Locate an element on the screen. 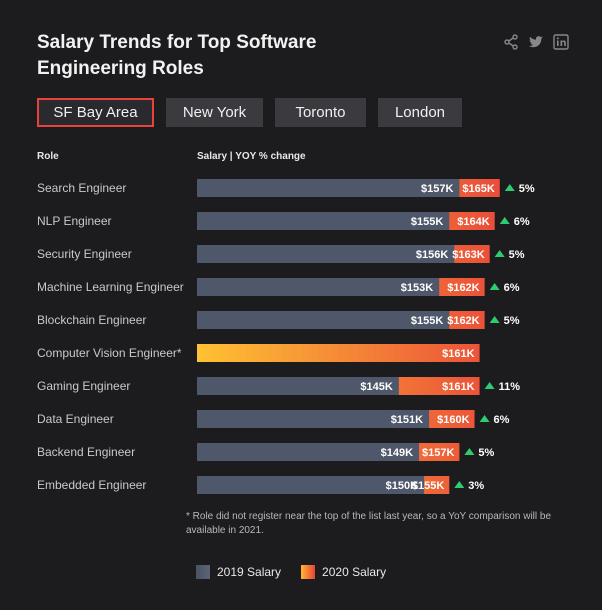 The height and width of the screenshot is (610, 602). legend-label-2019: 2019 Salary is located at coordinates (249, 572).